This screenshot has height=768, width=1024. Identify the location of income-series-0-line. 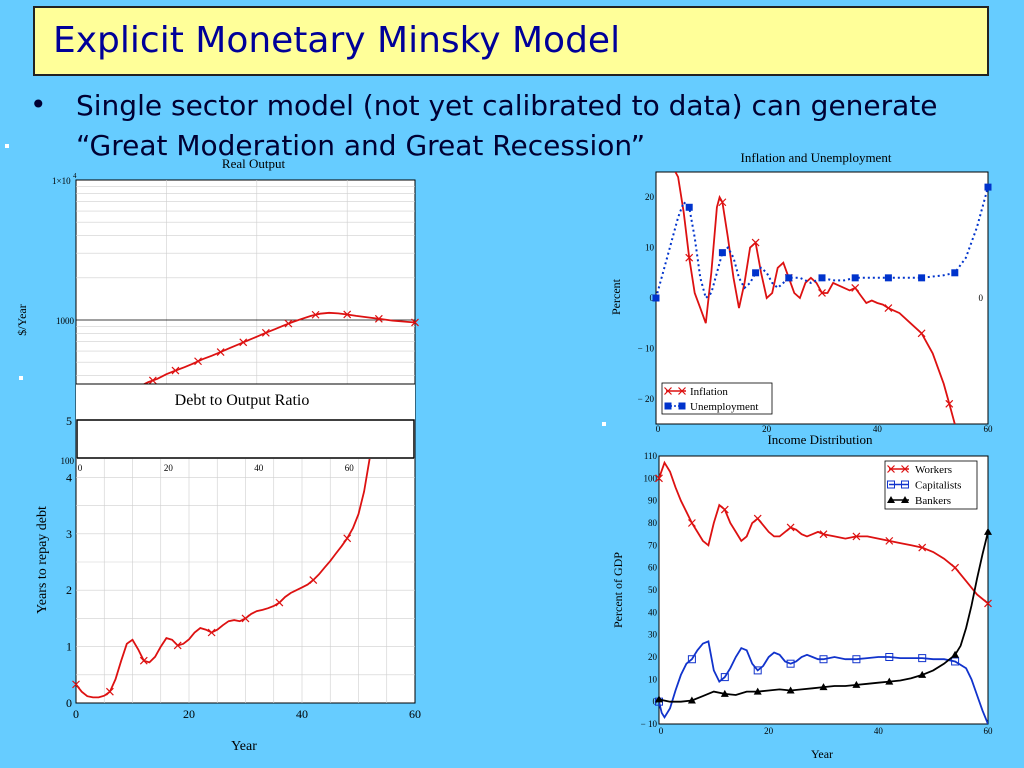
(823, 532).